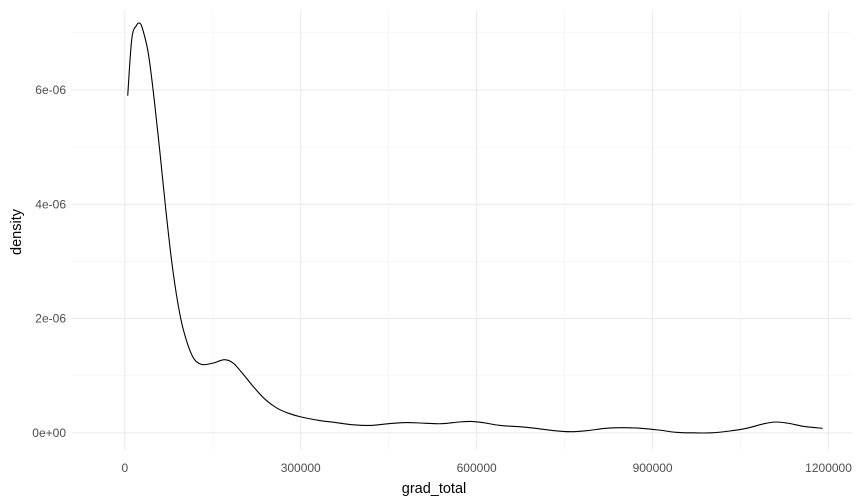 Image resolution: width=864 pixels, height=504 pixels. What do you see at coordinates (49, 261) in the screenshot?
I see `y-axis-tick-labels: 0e+00 2e-06 4e-06 6e-06` at bounding box center [49, 261].